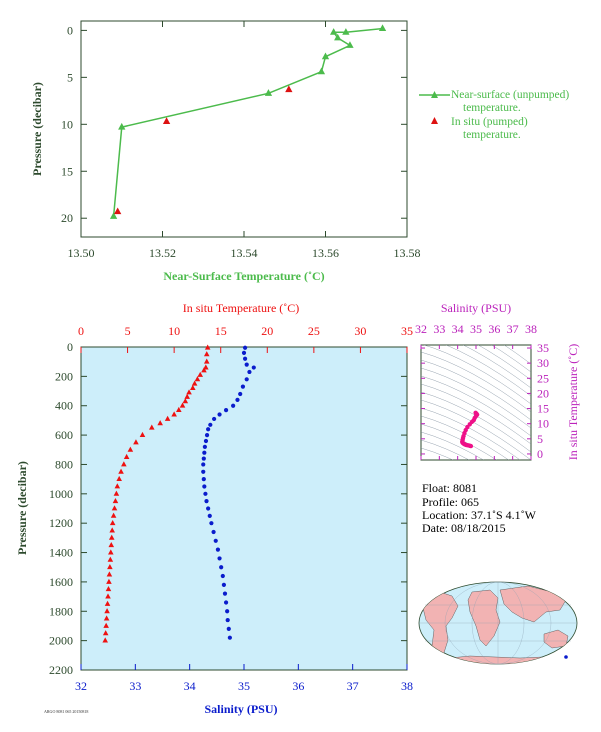  What do you see at coordinates (244, 253) in the screenshot?
I see `top-x-tick-label: 13.54` at bounding box center [244, 253].